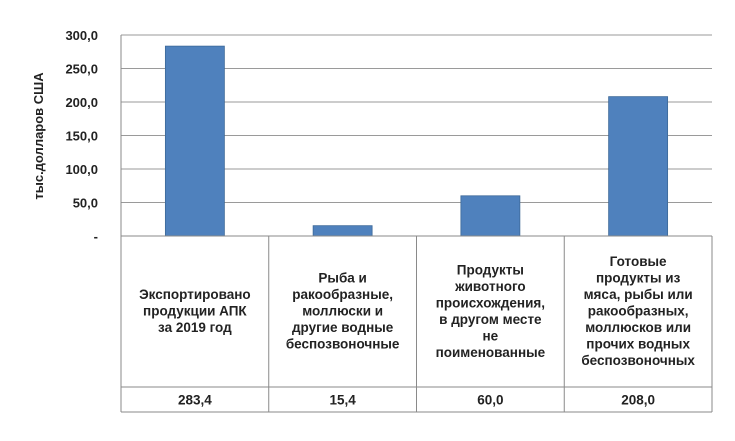 The width and height of the screenshot is (735, 441). Describe the element at coordinates (638, 294) in the screenshot. I see `category-label: мяса, рыбы или` at that location.